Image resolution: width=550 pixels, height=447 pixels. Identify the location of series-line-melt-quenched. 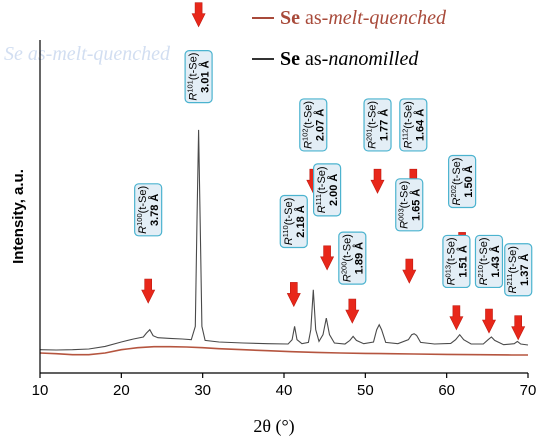
(283, 350).